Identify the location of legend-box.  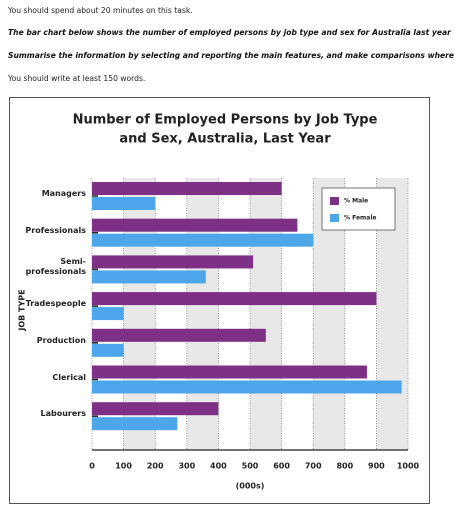
(358, 209).